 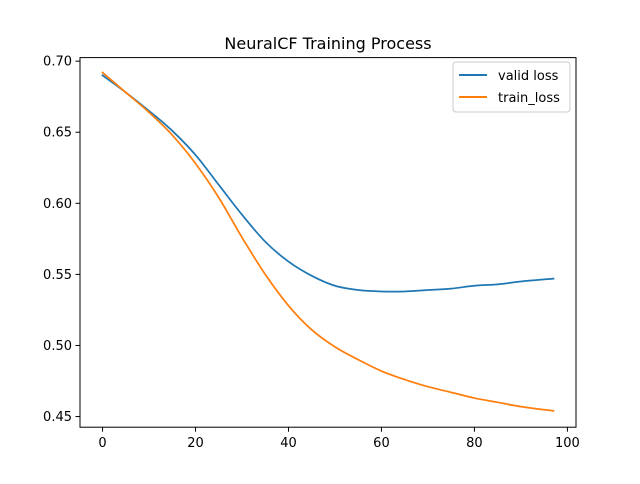 What do you see at coordinates (57, 346) in the screenshot?
I see `y-tick-label: 0.50` at bounding box center [57, 346].